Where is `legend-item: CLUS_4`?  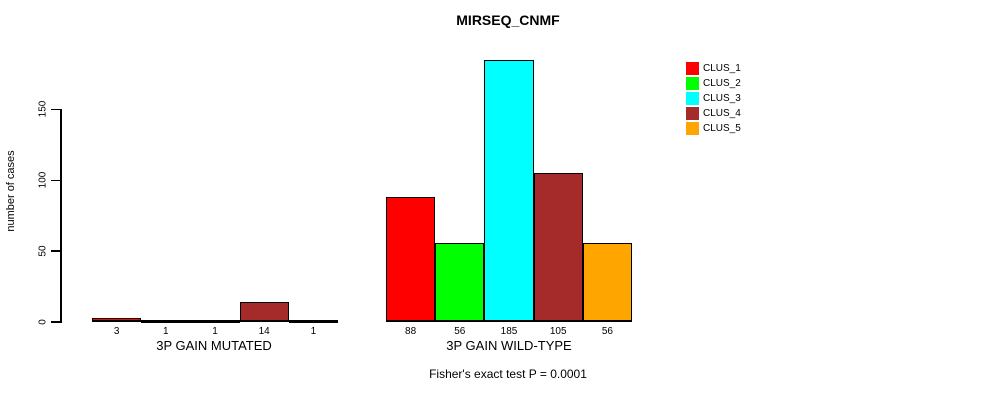
legend-item: CLUS_4 is located at coordinates (713, 113).